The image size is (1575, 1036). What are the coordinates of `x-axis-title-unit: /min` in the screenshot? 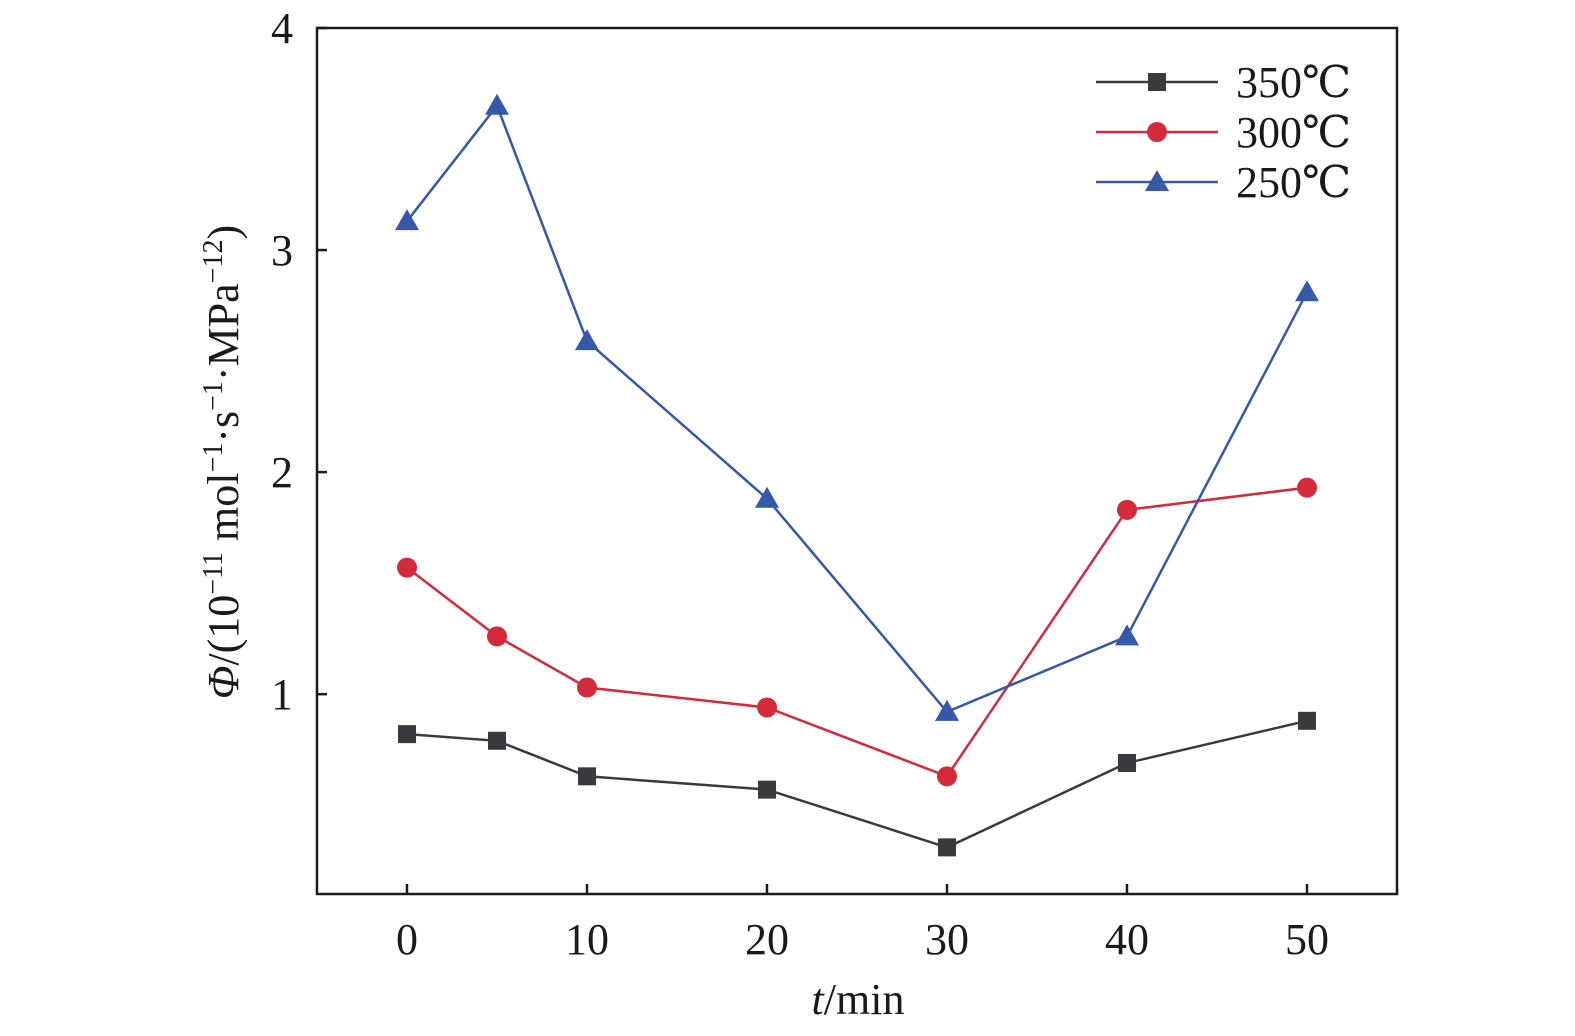 It's located at (864, 999).